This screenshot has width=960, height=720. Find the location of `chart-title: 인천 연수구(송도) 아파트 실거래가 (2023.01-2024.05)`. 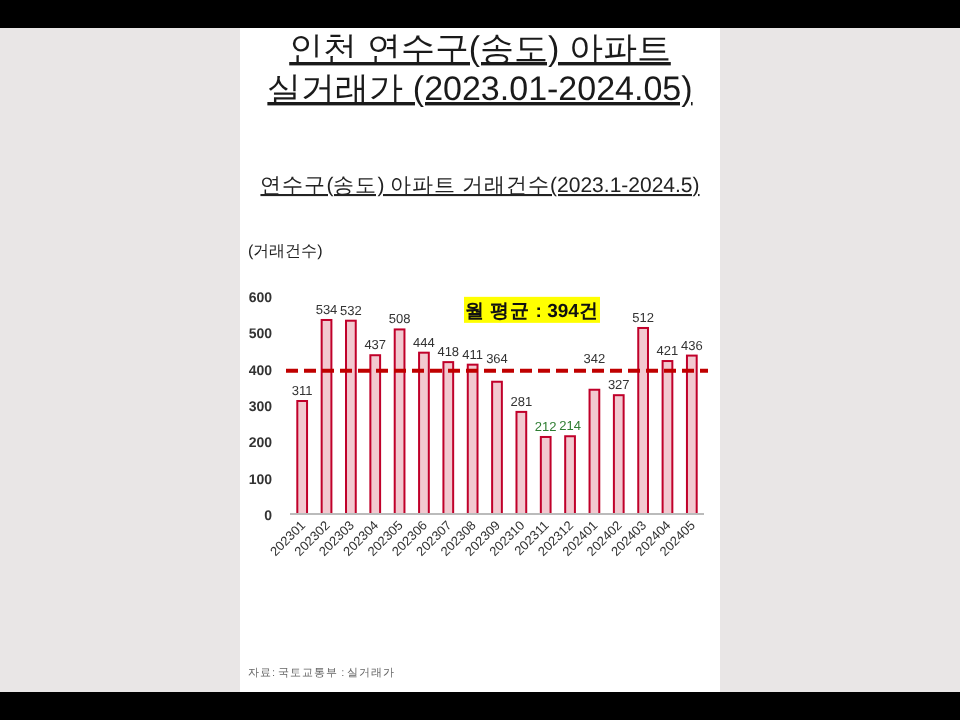

chart-title: 인천 연수구(송도) 아파트 실거래가 (2023.01-2024.05) is located at coordinates (480, 69).